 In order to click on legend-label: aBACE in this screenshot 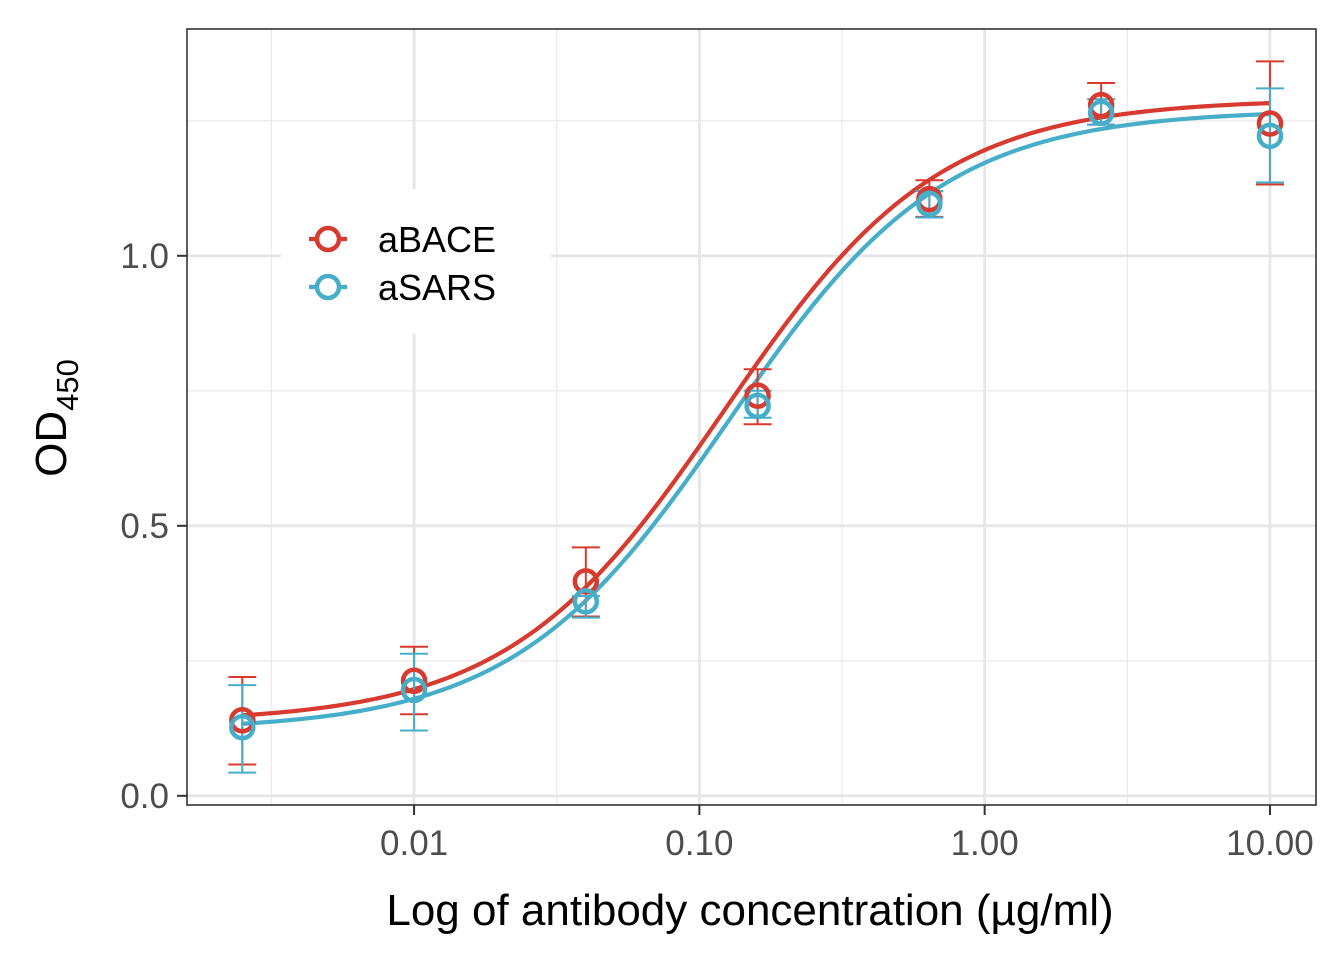, I will do `click(437, 239)`.